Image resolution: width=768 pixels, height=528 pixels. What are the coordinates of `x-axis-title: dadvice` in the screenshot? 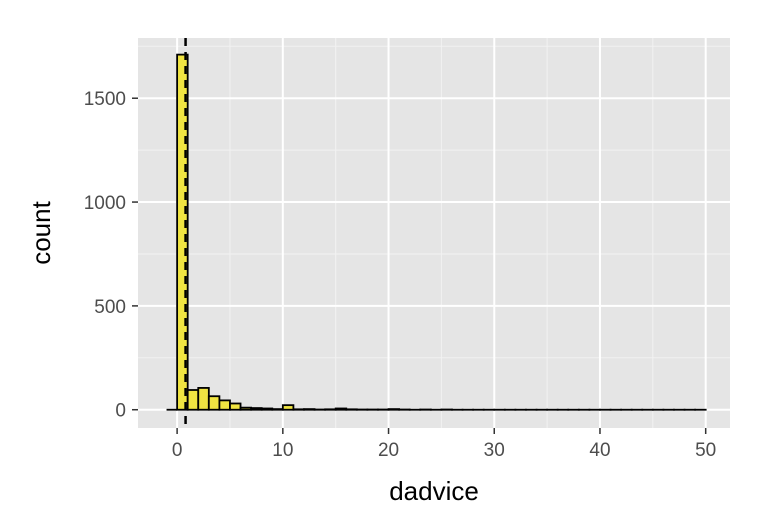 It's located at (434, 491).